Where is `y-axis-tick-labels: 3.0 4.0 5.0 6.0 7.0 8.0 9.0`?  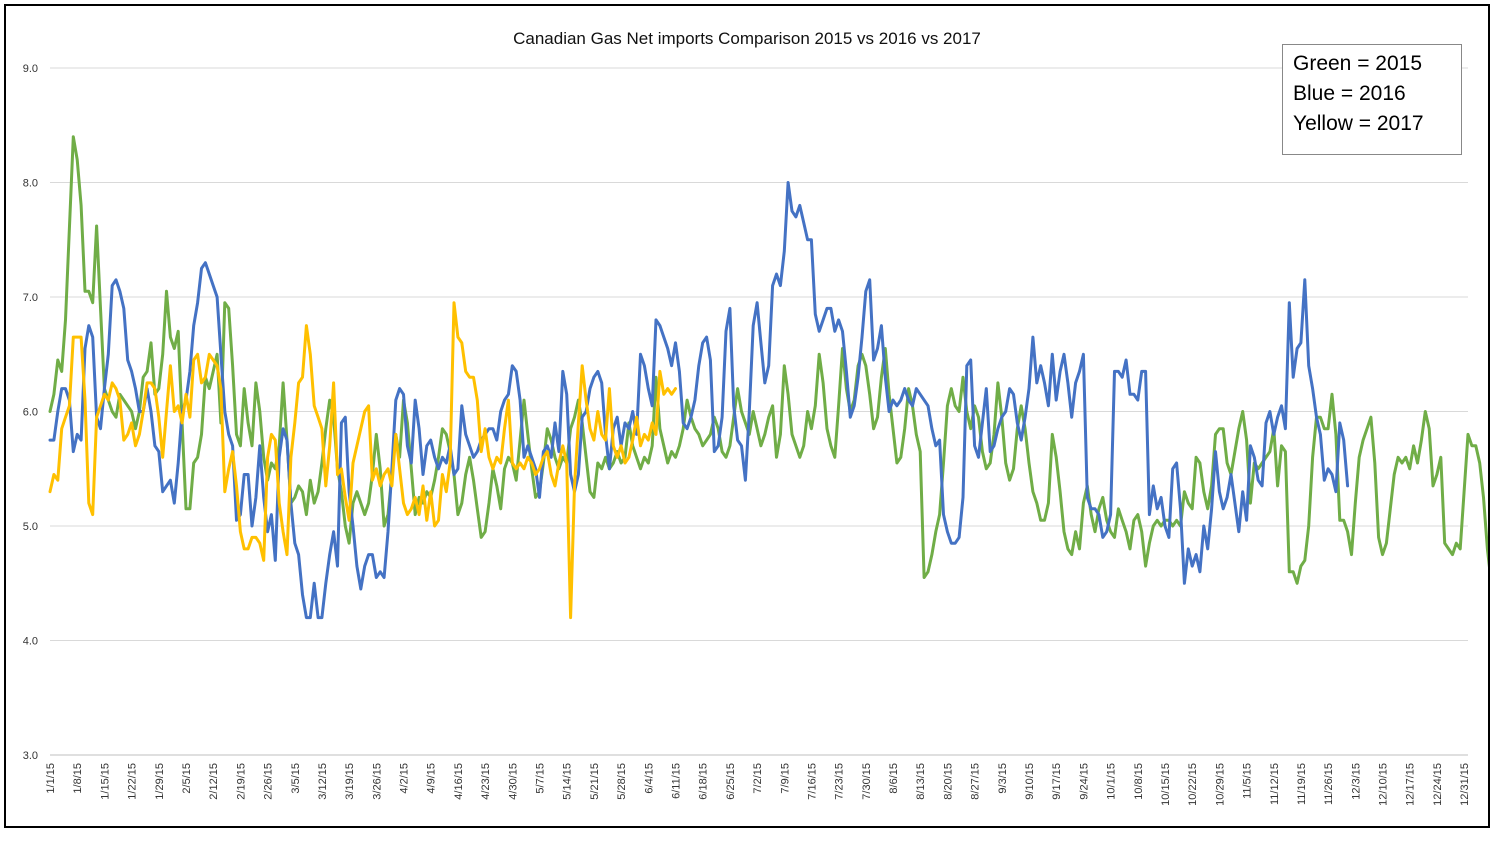
y-axis-tick-labels: 3.0 4.0 5.0 6.0 7.0 8.0 9.0 is located at coordinates (30, 412).